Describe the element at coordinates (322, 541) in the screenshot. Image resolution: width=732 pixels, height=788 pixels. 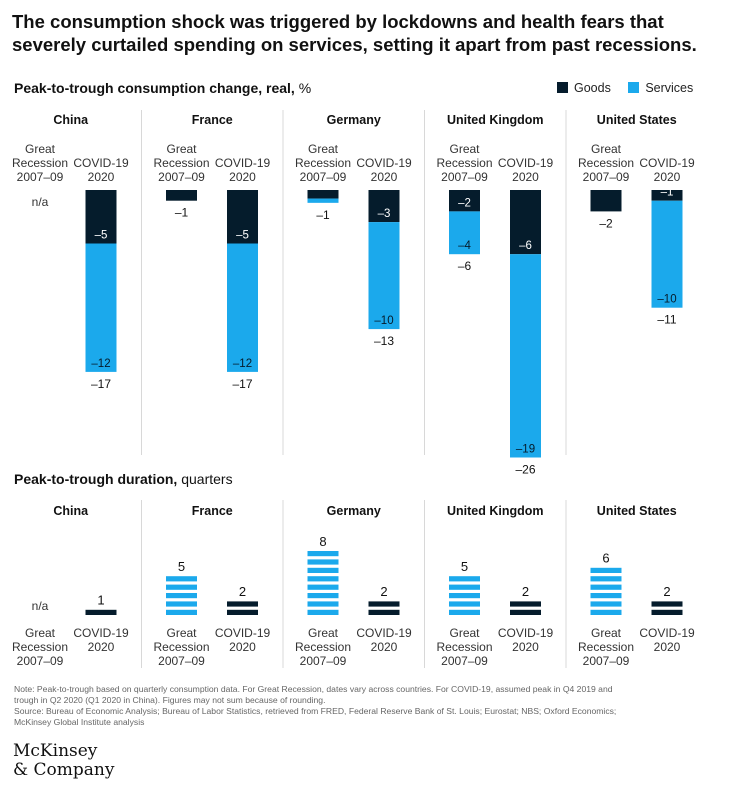
I see `duration-value-label: 8` at that location.